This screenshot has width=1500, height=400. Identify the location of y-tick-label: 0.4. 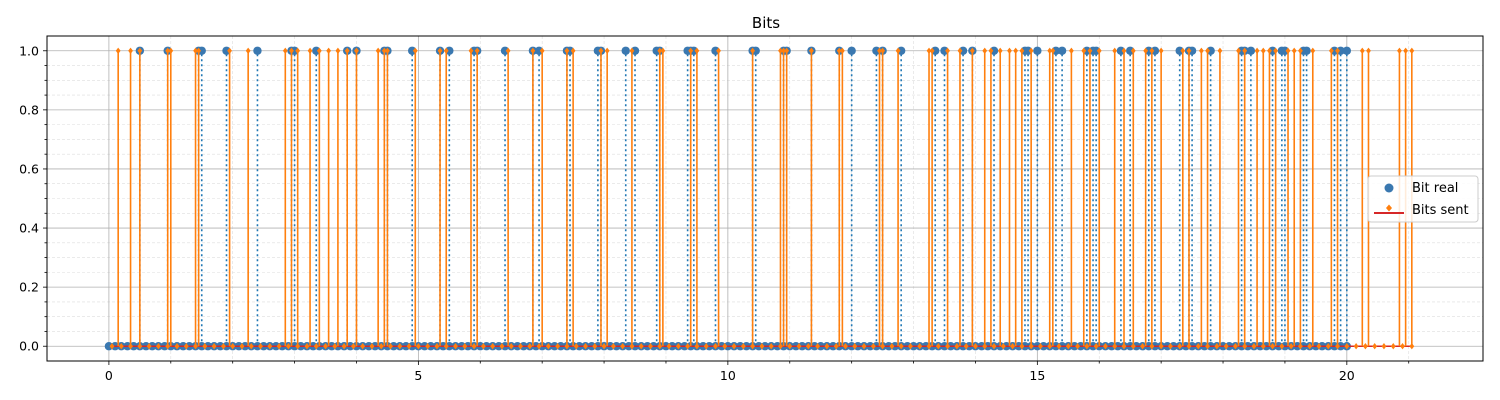
(29, 228).